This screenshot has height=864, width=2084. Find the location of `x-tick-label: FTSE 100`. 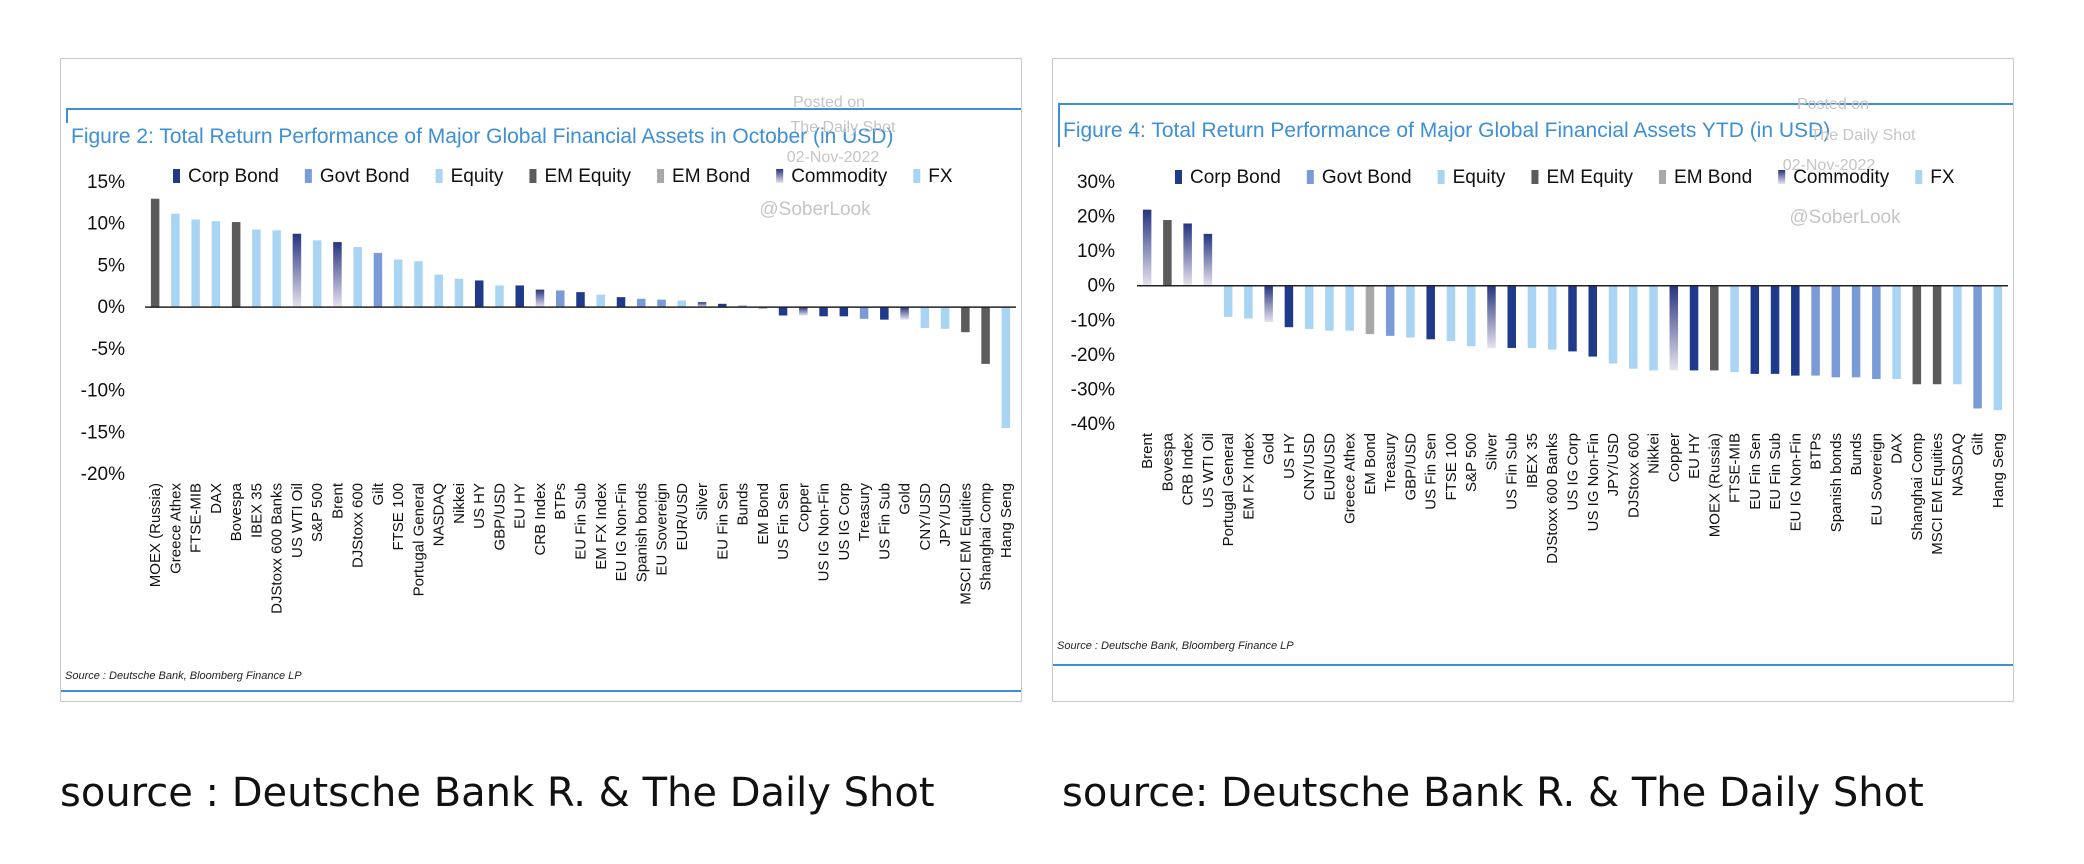

x-tick-label: FTSE 100 is located at coordinates (1451, 467).